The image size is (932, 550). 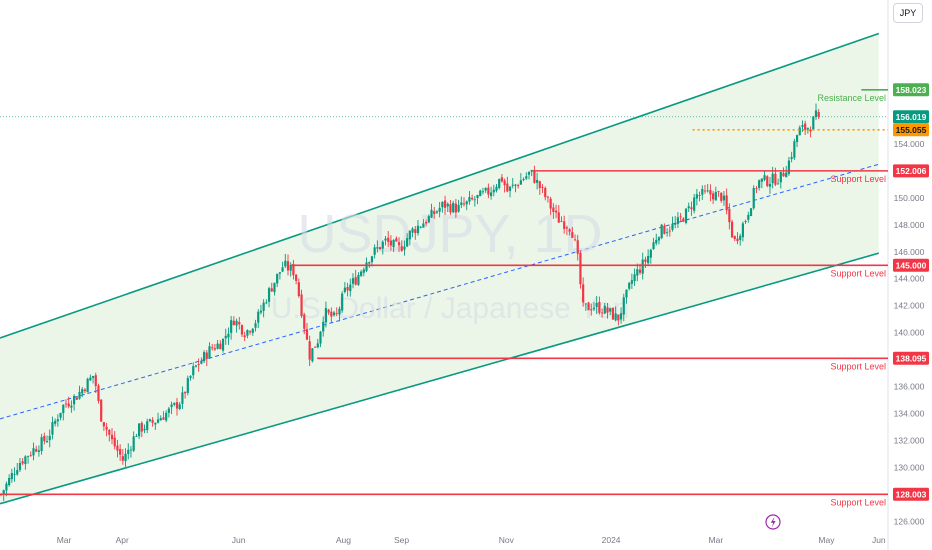 What do you see at coordinates (908, 13) in the screenshot?
I see `currency-button: JPY` at bounding box center [908, 13].